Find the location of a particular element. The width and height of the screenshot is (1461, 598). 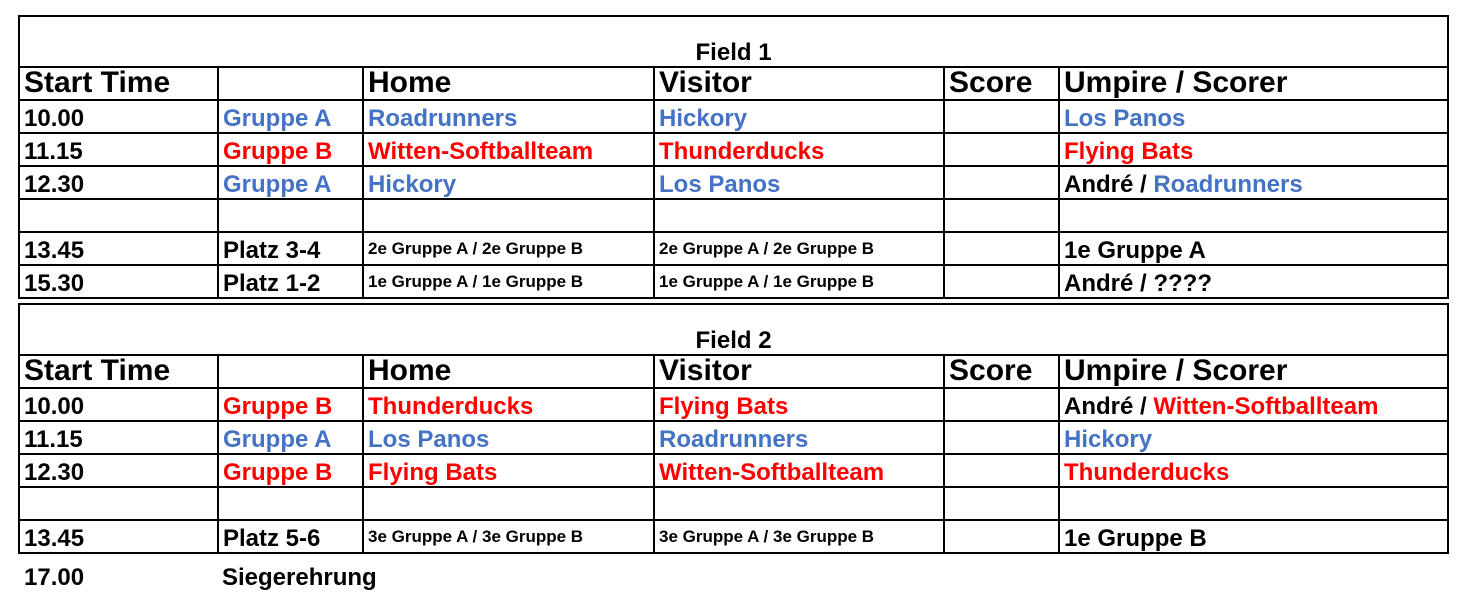

umpire-cell: André / Roadrunners is located at coordinates (1253, 182).